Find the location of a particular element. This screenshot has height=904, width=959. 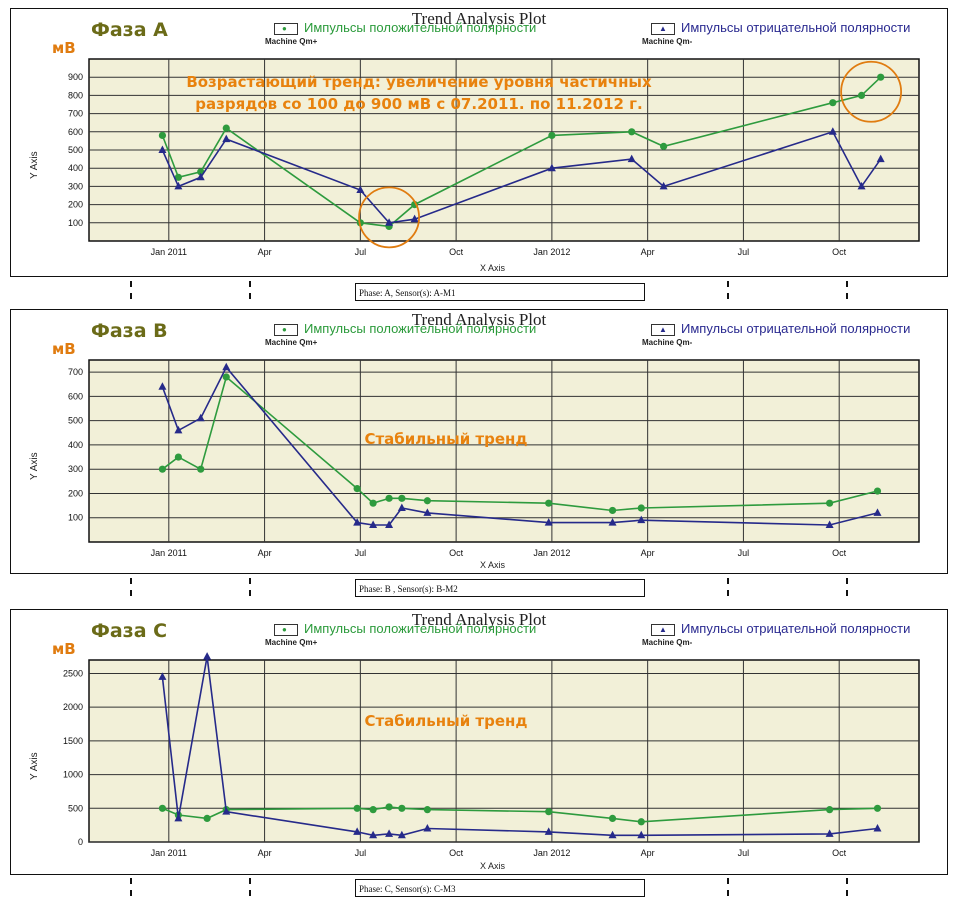

y-tick-label: 0 is located at coordinates (80, 842).